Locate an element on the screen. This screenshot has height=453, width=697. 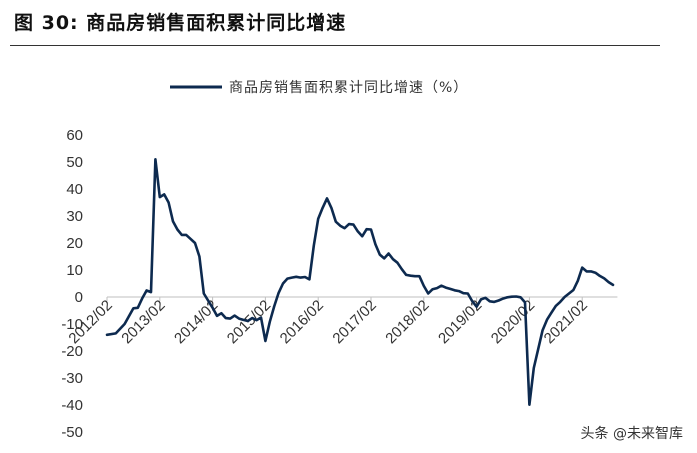
title-divider is located at coordinates (335, 45).